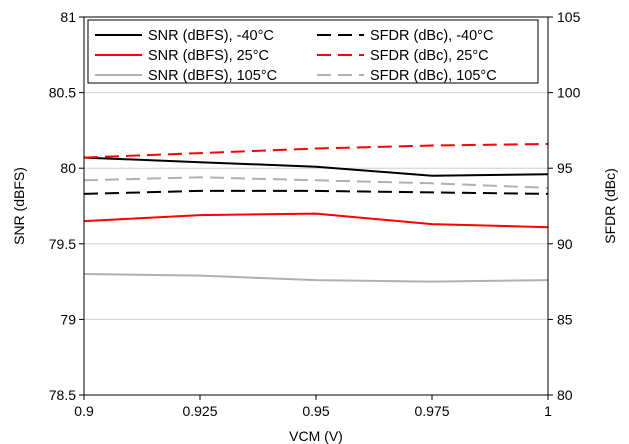 The width and height of the screenshot is (629, 444). What do you see at coordinates (569, 17) in the screenshot?
I see `y-right-tick-label: 105` at bounding box center [569, 17].